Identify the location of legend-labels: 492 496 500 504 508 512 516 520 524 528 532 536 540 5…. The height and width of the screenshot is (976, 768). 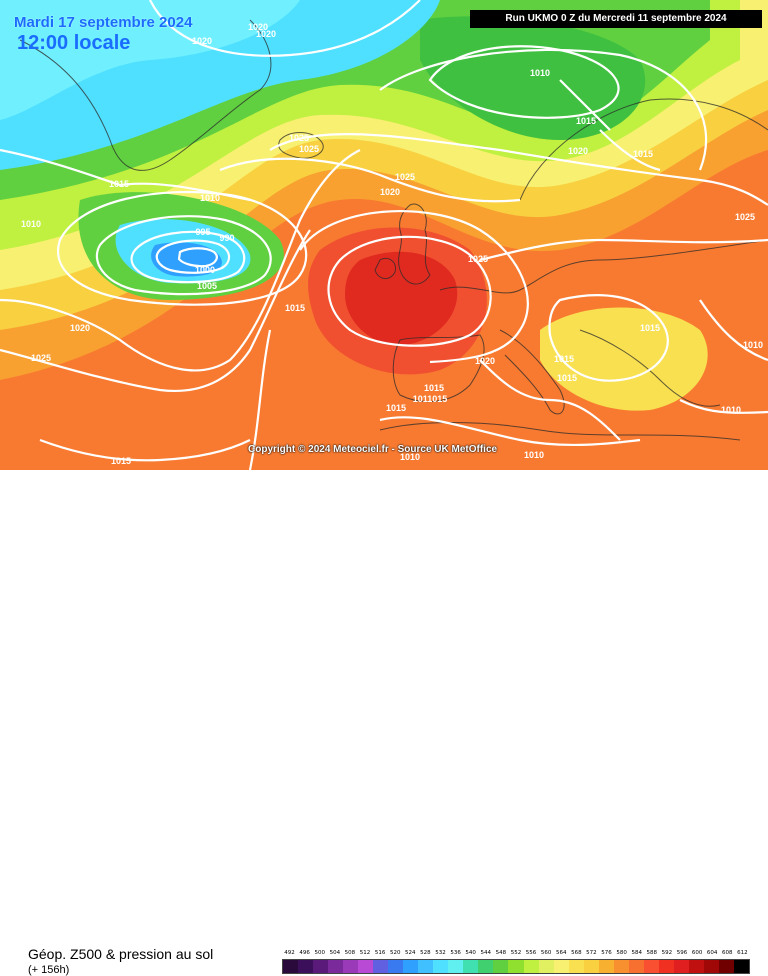
(516, 953).